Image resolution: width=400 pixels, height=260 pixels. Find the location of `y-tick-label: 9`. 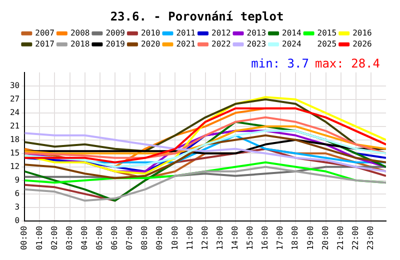

y-tick-label: 9 is located at coordinates (17, 179).